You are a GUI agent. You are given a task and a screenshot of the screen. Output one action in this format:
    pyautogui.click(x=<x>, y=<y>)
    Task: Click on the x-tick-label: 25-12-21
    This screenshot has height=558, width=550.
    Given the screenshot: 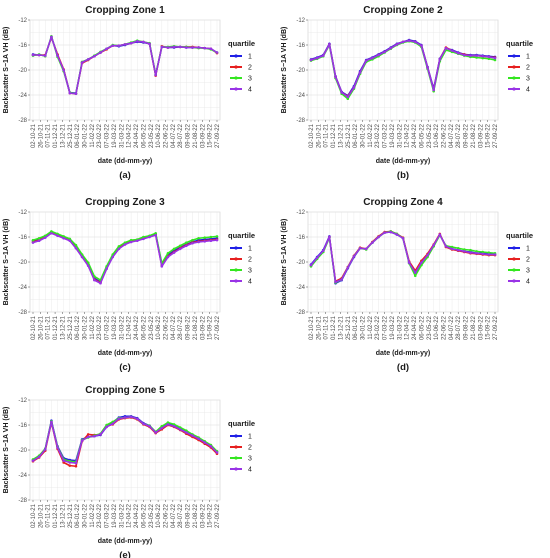 What is the action you would take?
    pyautogui.click(x=71, y=515)
    